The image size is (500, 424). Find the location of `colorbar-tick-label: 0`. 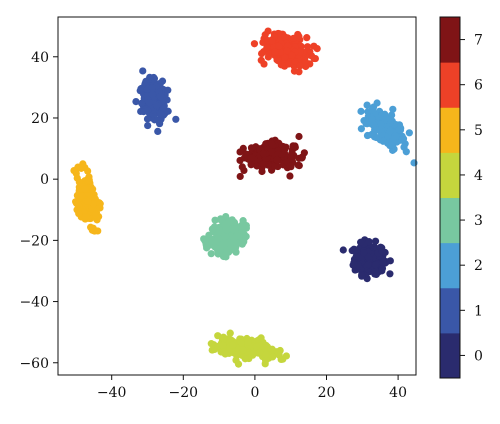

colorbar-tick-label: 0 is located at coordinates (478, 356).